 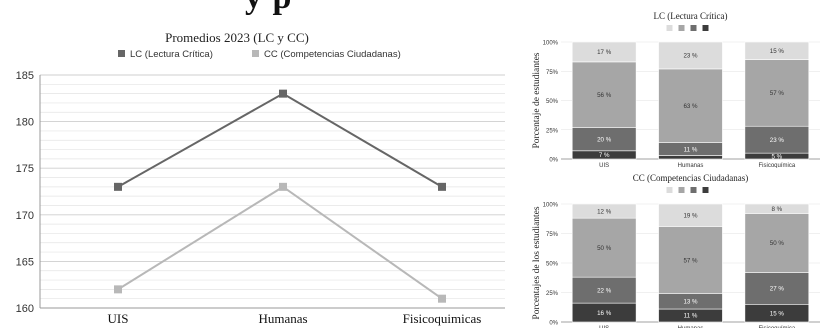 I want to click on legend-label-1: CC (Competencias Ciudadanas), so click(x=332, y=54).